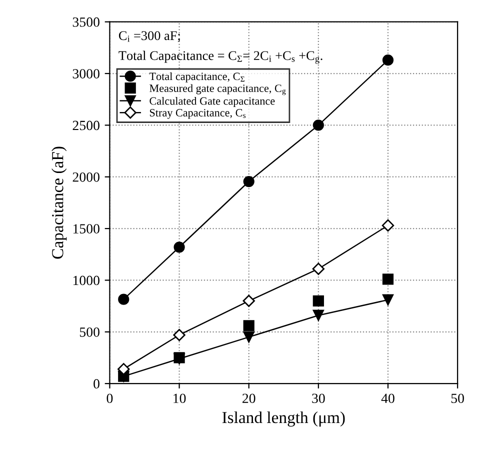 This screenshot has height=455, width=492. I want to click on x-tick-label: 40, so click(387, 399).